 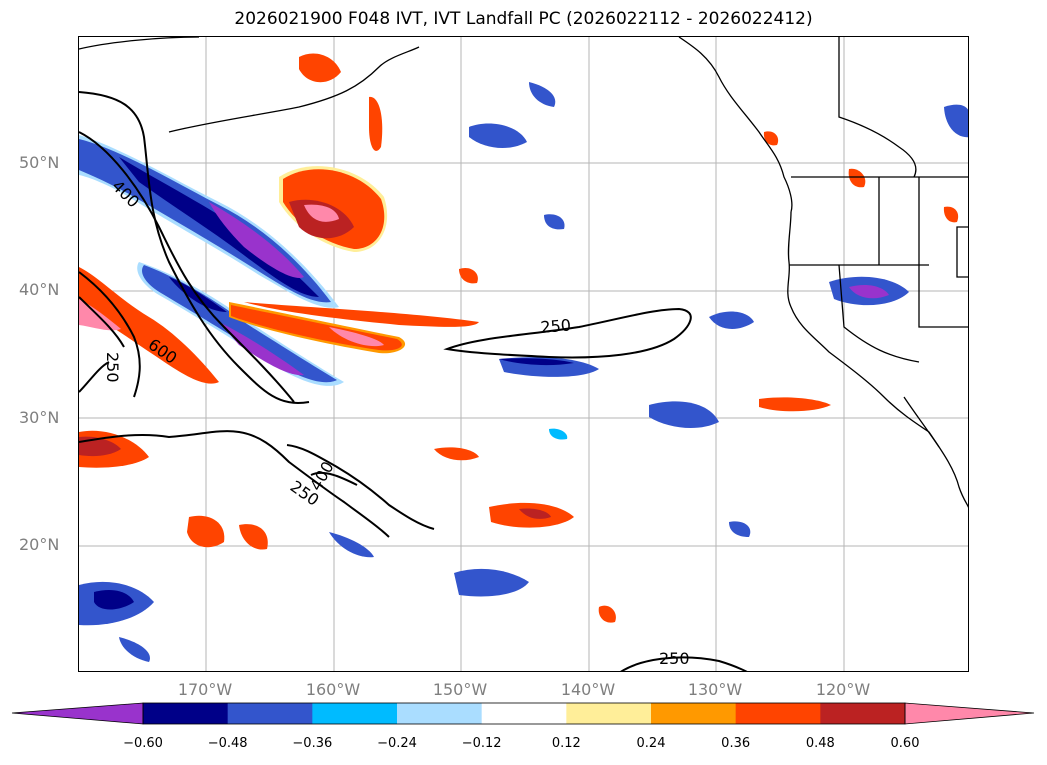 I want to click on colorbar-tick-label: −0.24, so click(x=397, y=743).